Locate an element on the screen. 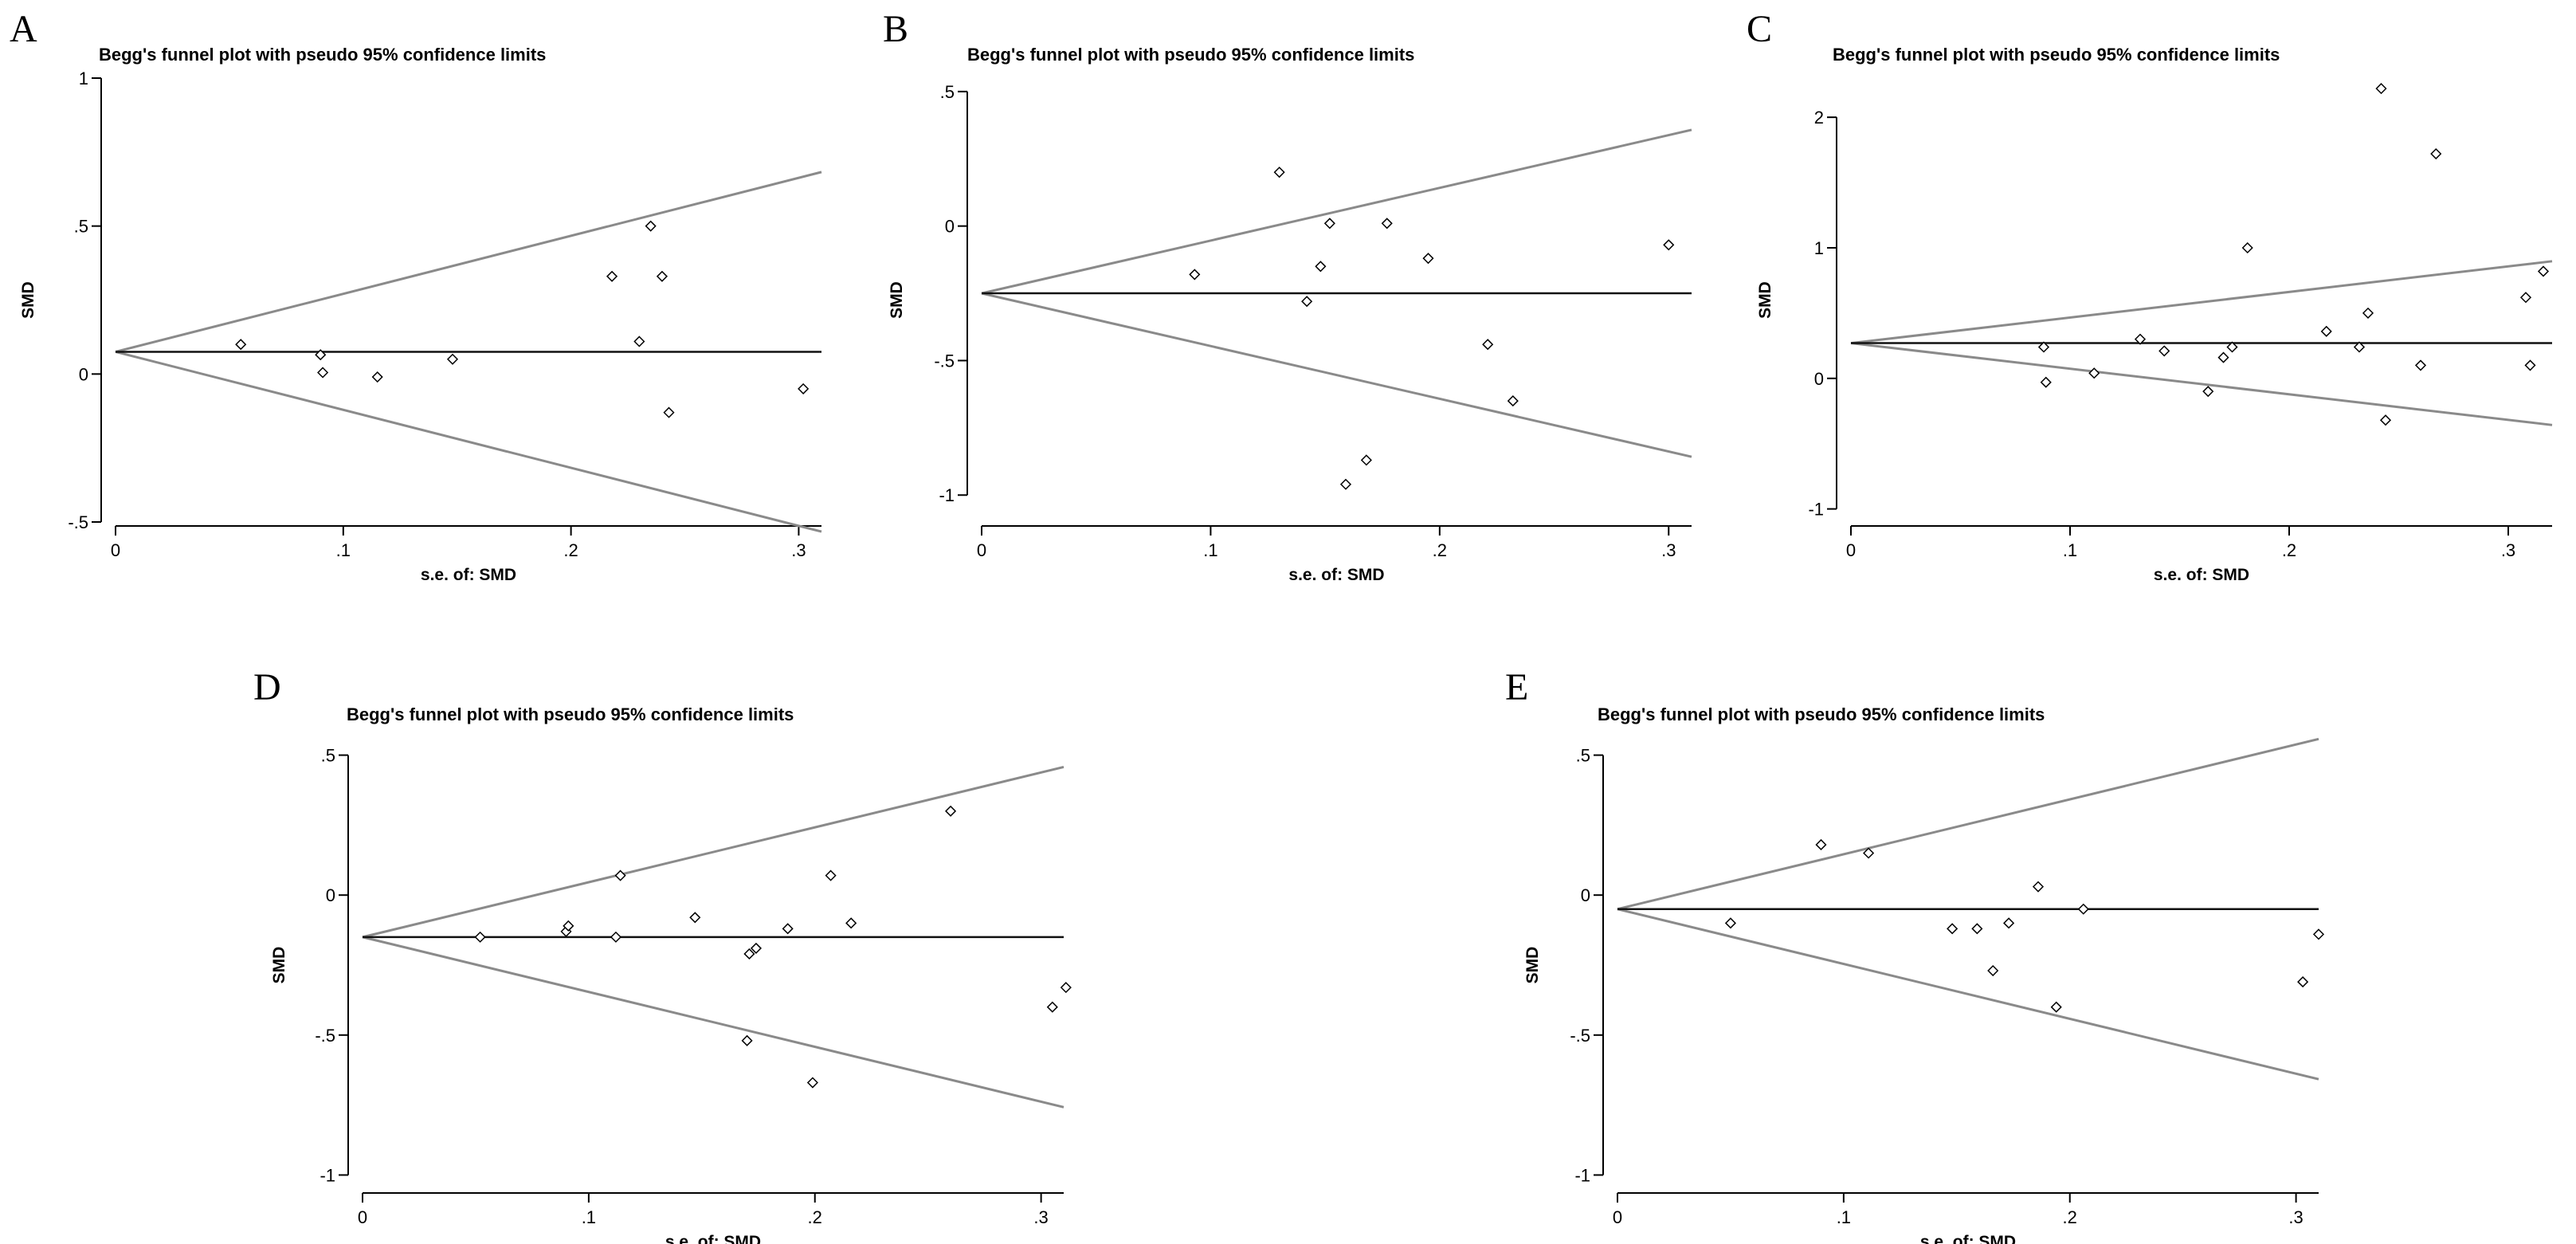 Image resolution: width=2576 pixels, height=1244 pixels. panel-letter: D is located at coordinates (267, 687).